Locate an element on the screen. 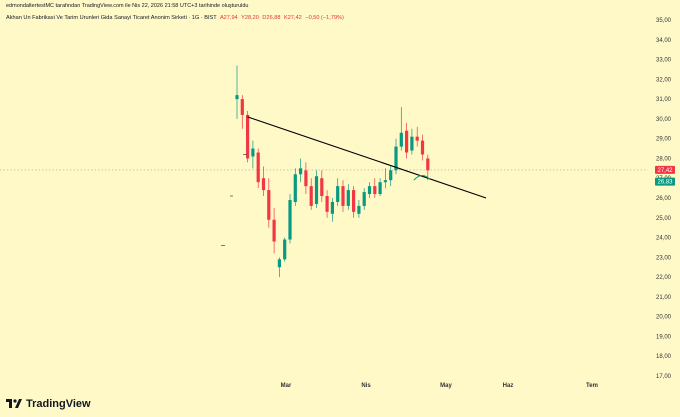 This screenshot has width=680, height=417. y-tick-label: 35,00 is located at coordinates (664, 21).